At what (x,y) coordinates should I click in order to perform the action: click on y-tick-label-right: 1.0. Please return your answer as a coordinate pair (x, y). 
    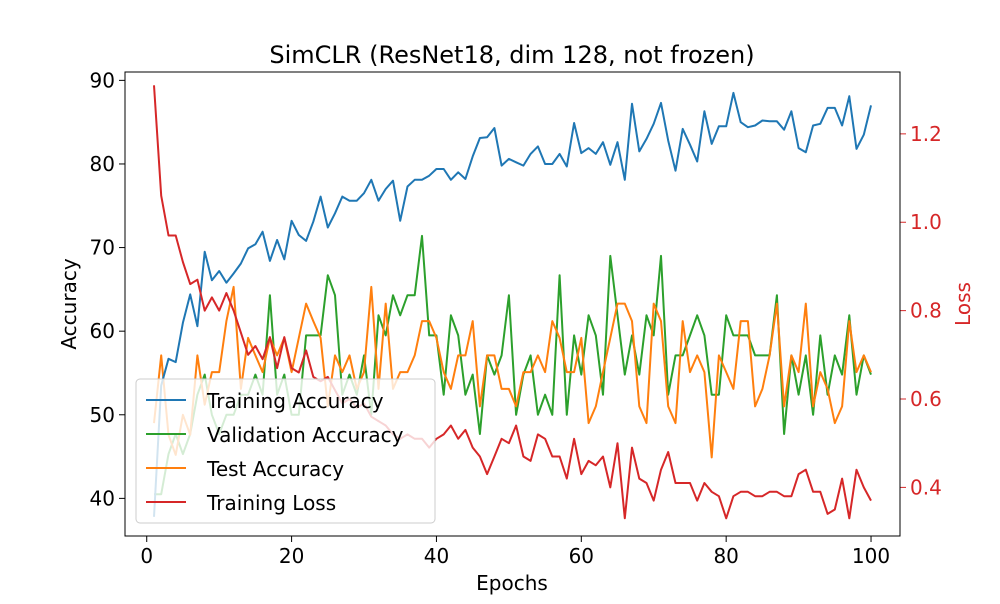
    Looking at the image, I should click on (926, 222).